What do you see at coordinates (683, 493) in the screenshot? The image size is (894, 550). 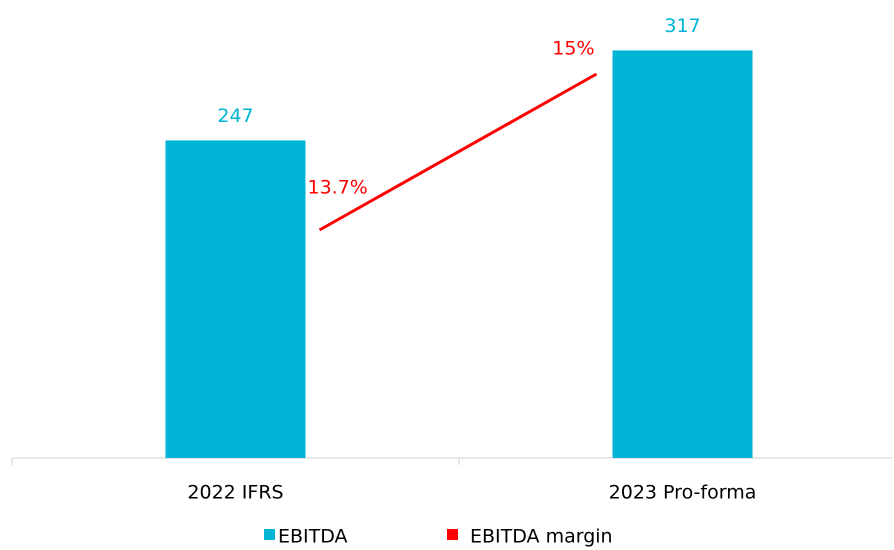 I see `x-tick-label: 2023 Pro-forma` at bounding box center [683, 493].